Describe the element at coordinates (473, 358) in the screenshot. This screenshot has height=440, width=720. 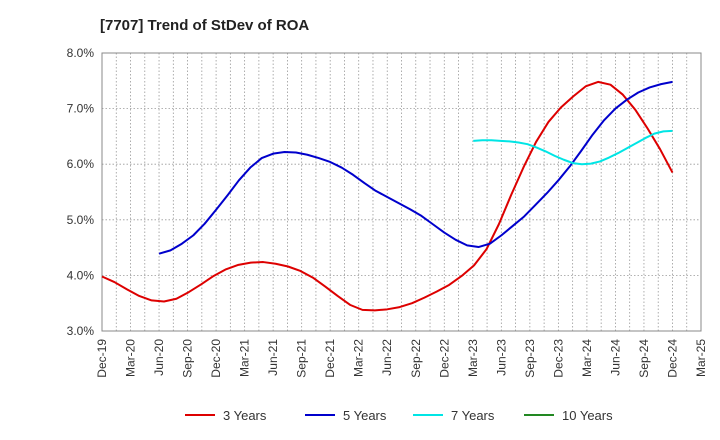
I see `x-tick-label: Mar-23` at that location.